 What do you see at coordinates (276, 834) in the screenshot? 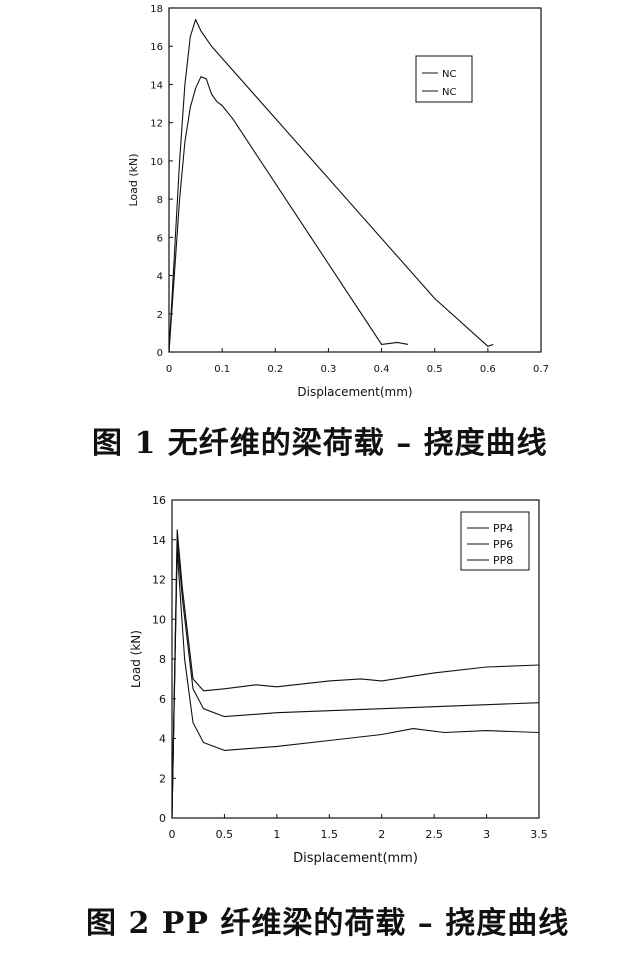
I see `x-tick-label: 1` at bounding box center [276, 834].